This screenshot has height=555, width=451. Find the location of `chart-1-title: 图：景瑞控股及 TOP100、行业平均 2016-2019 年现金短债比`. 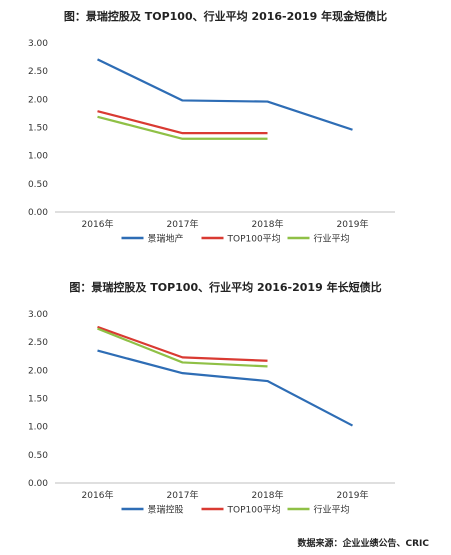

chart-1-title: 图：景瑞控股及 TOP100、行业平均 2016-2019 年现金短债比 is located at coordinates (225, 16).